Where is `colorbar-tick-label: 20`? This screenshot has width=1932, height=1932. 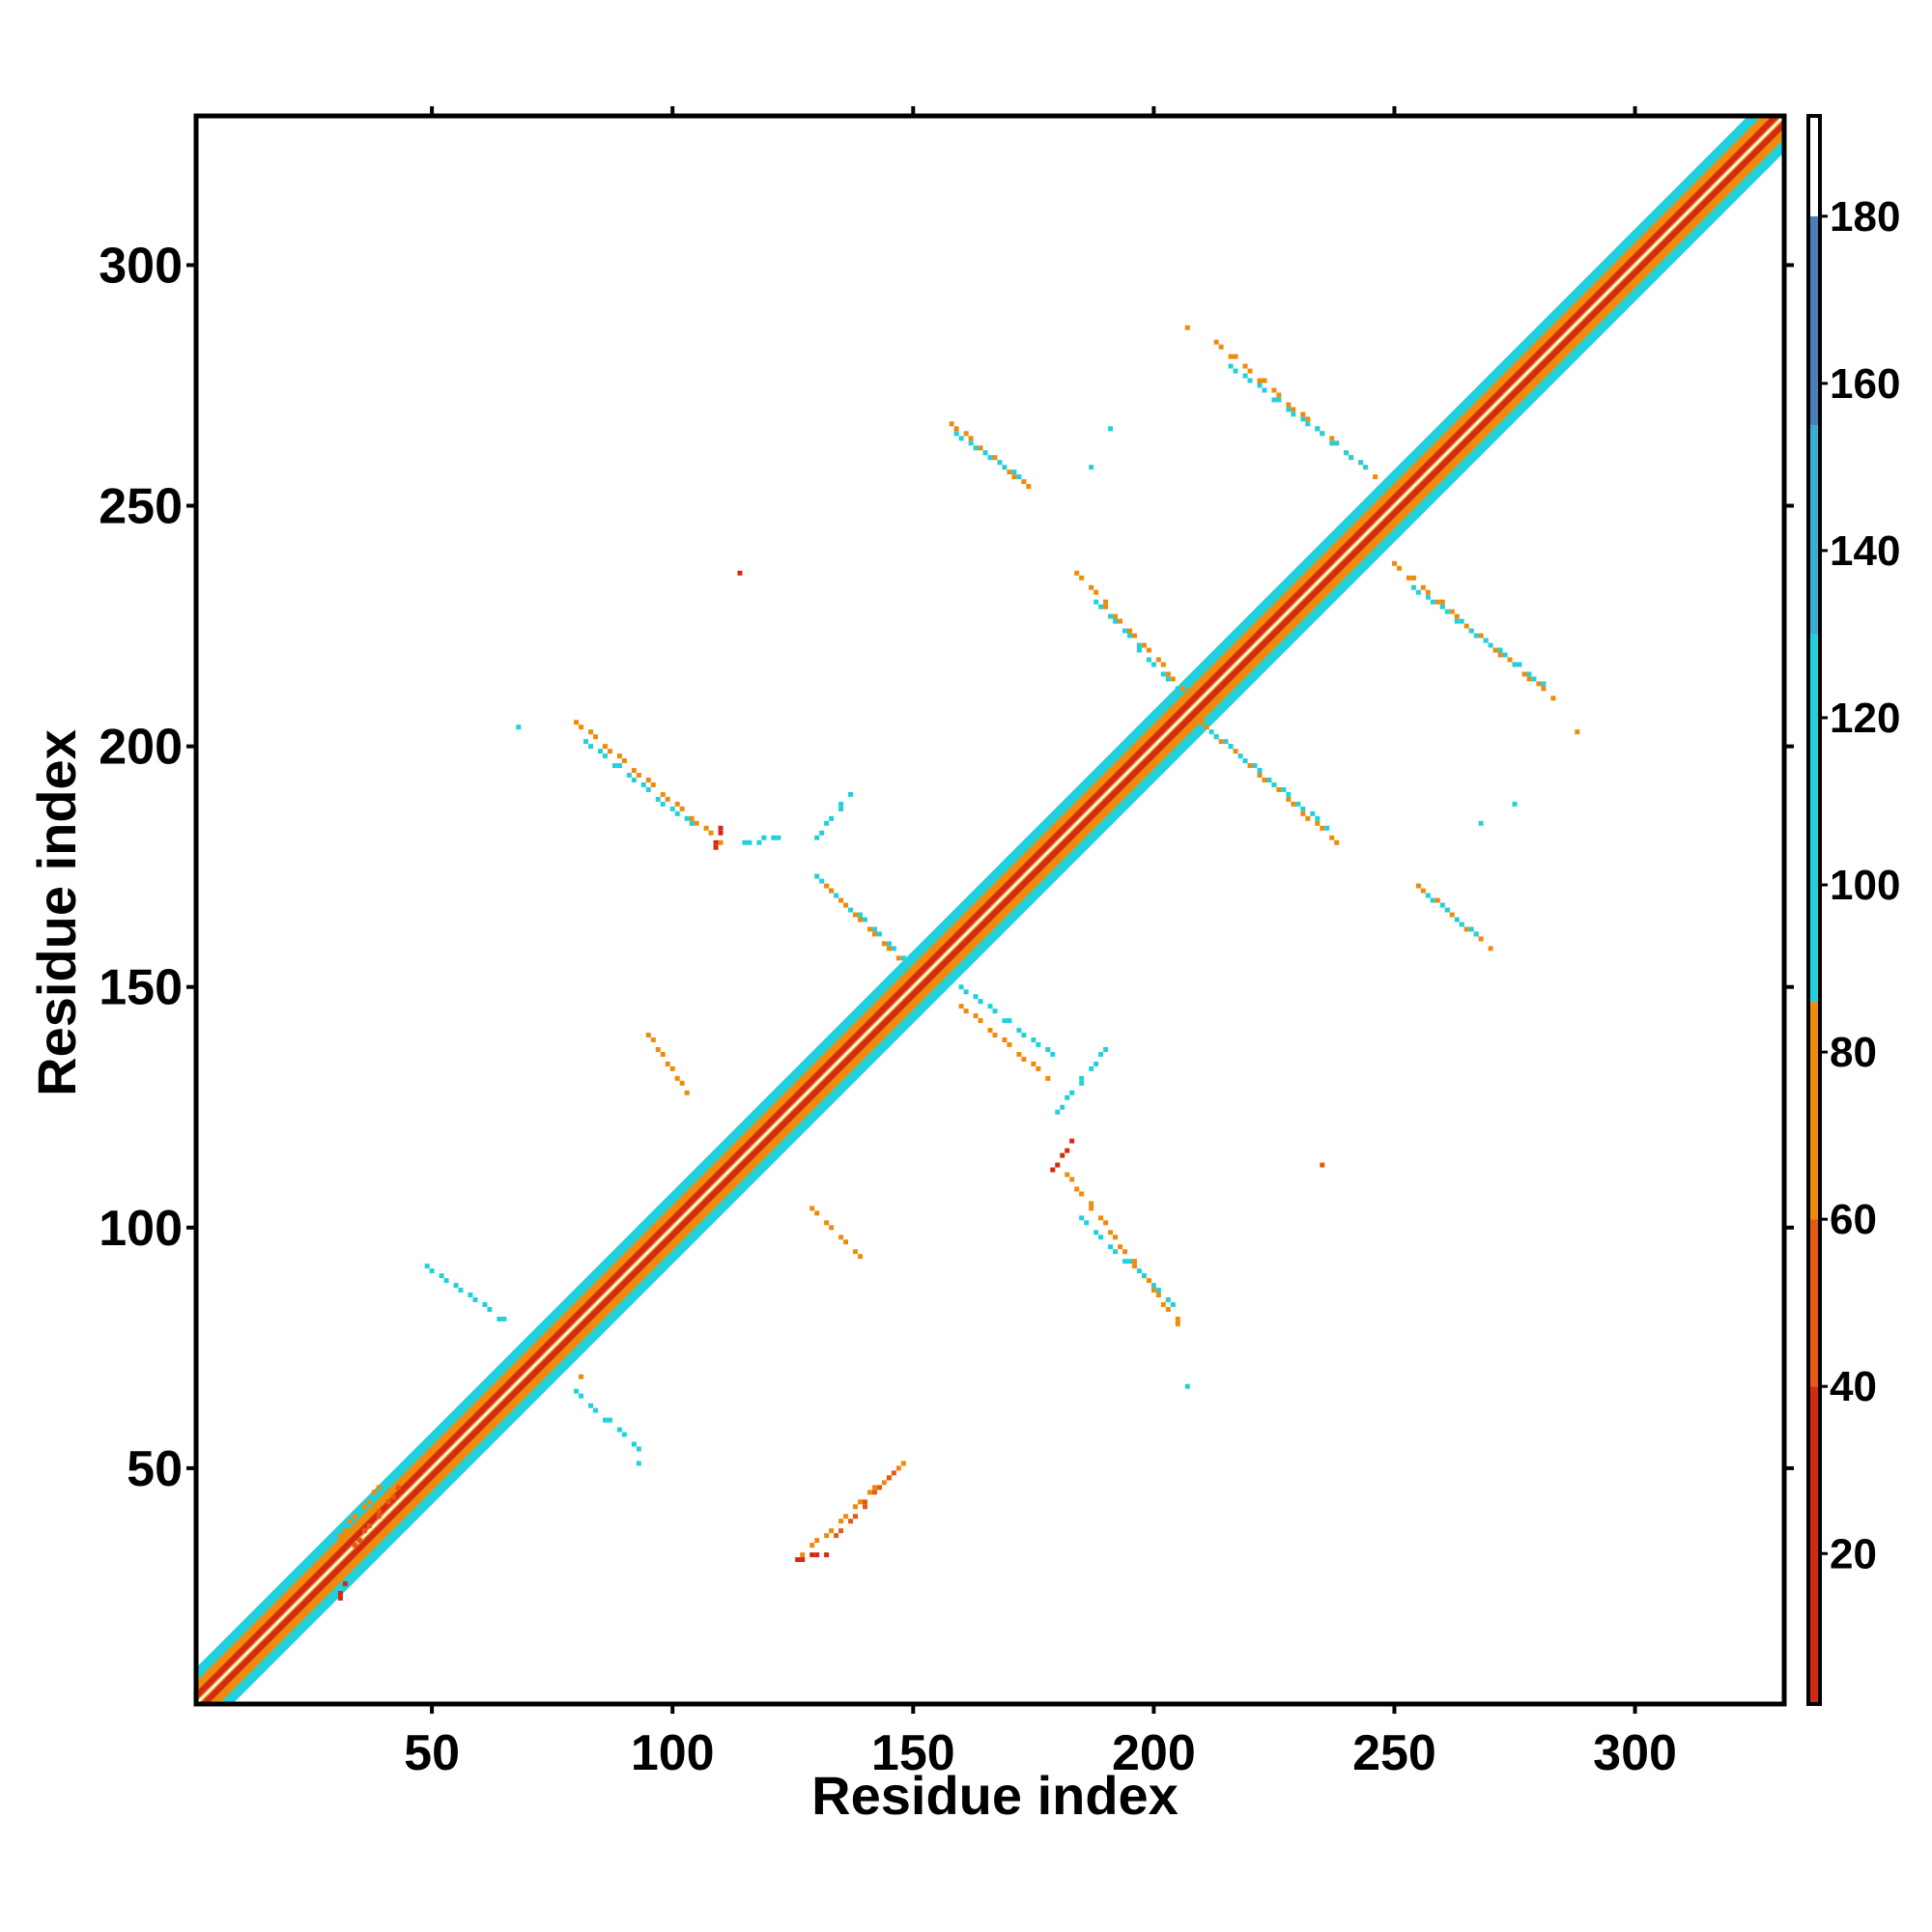
colorbar-tick-label: 20 is located at coordinates (1853, 1553).